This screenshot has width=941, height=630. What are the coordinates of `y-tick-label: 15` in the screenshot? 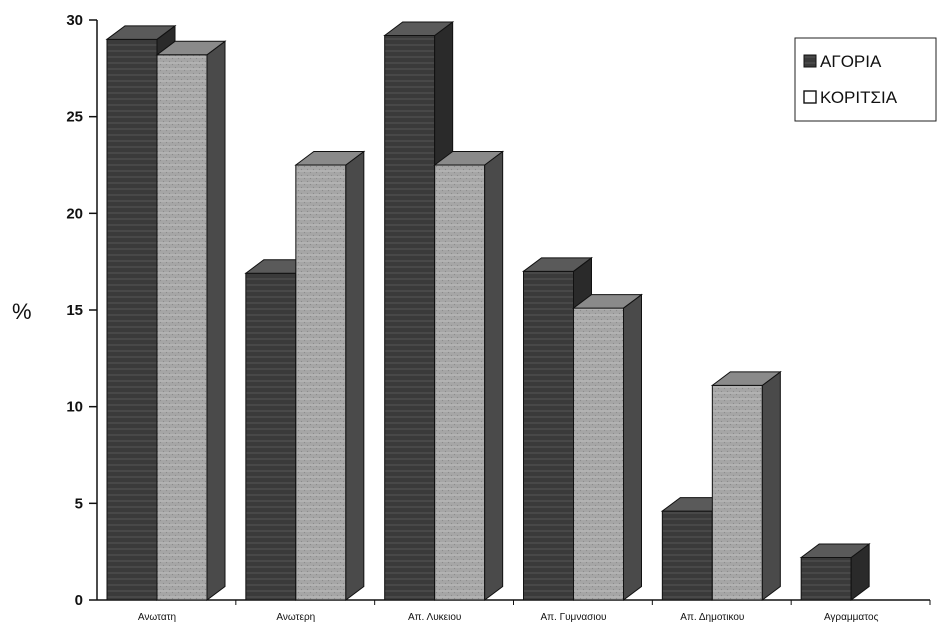 It's located at (74, 310).